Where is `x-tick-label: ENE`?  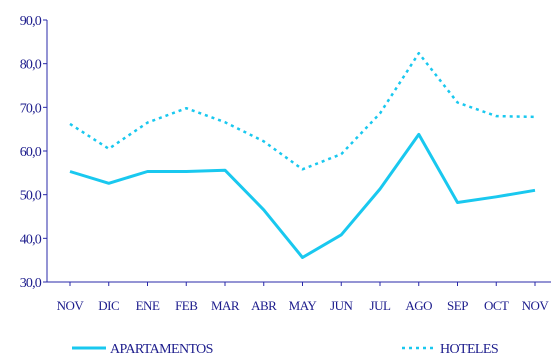 x-tick-label: ENE is located at coordinates (148, 305).